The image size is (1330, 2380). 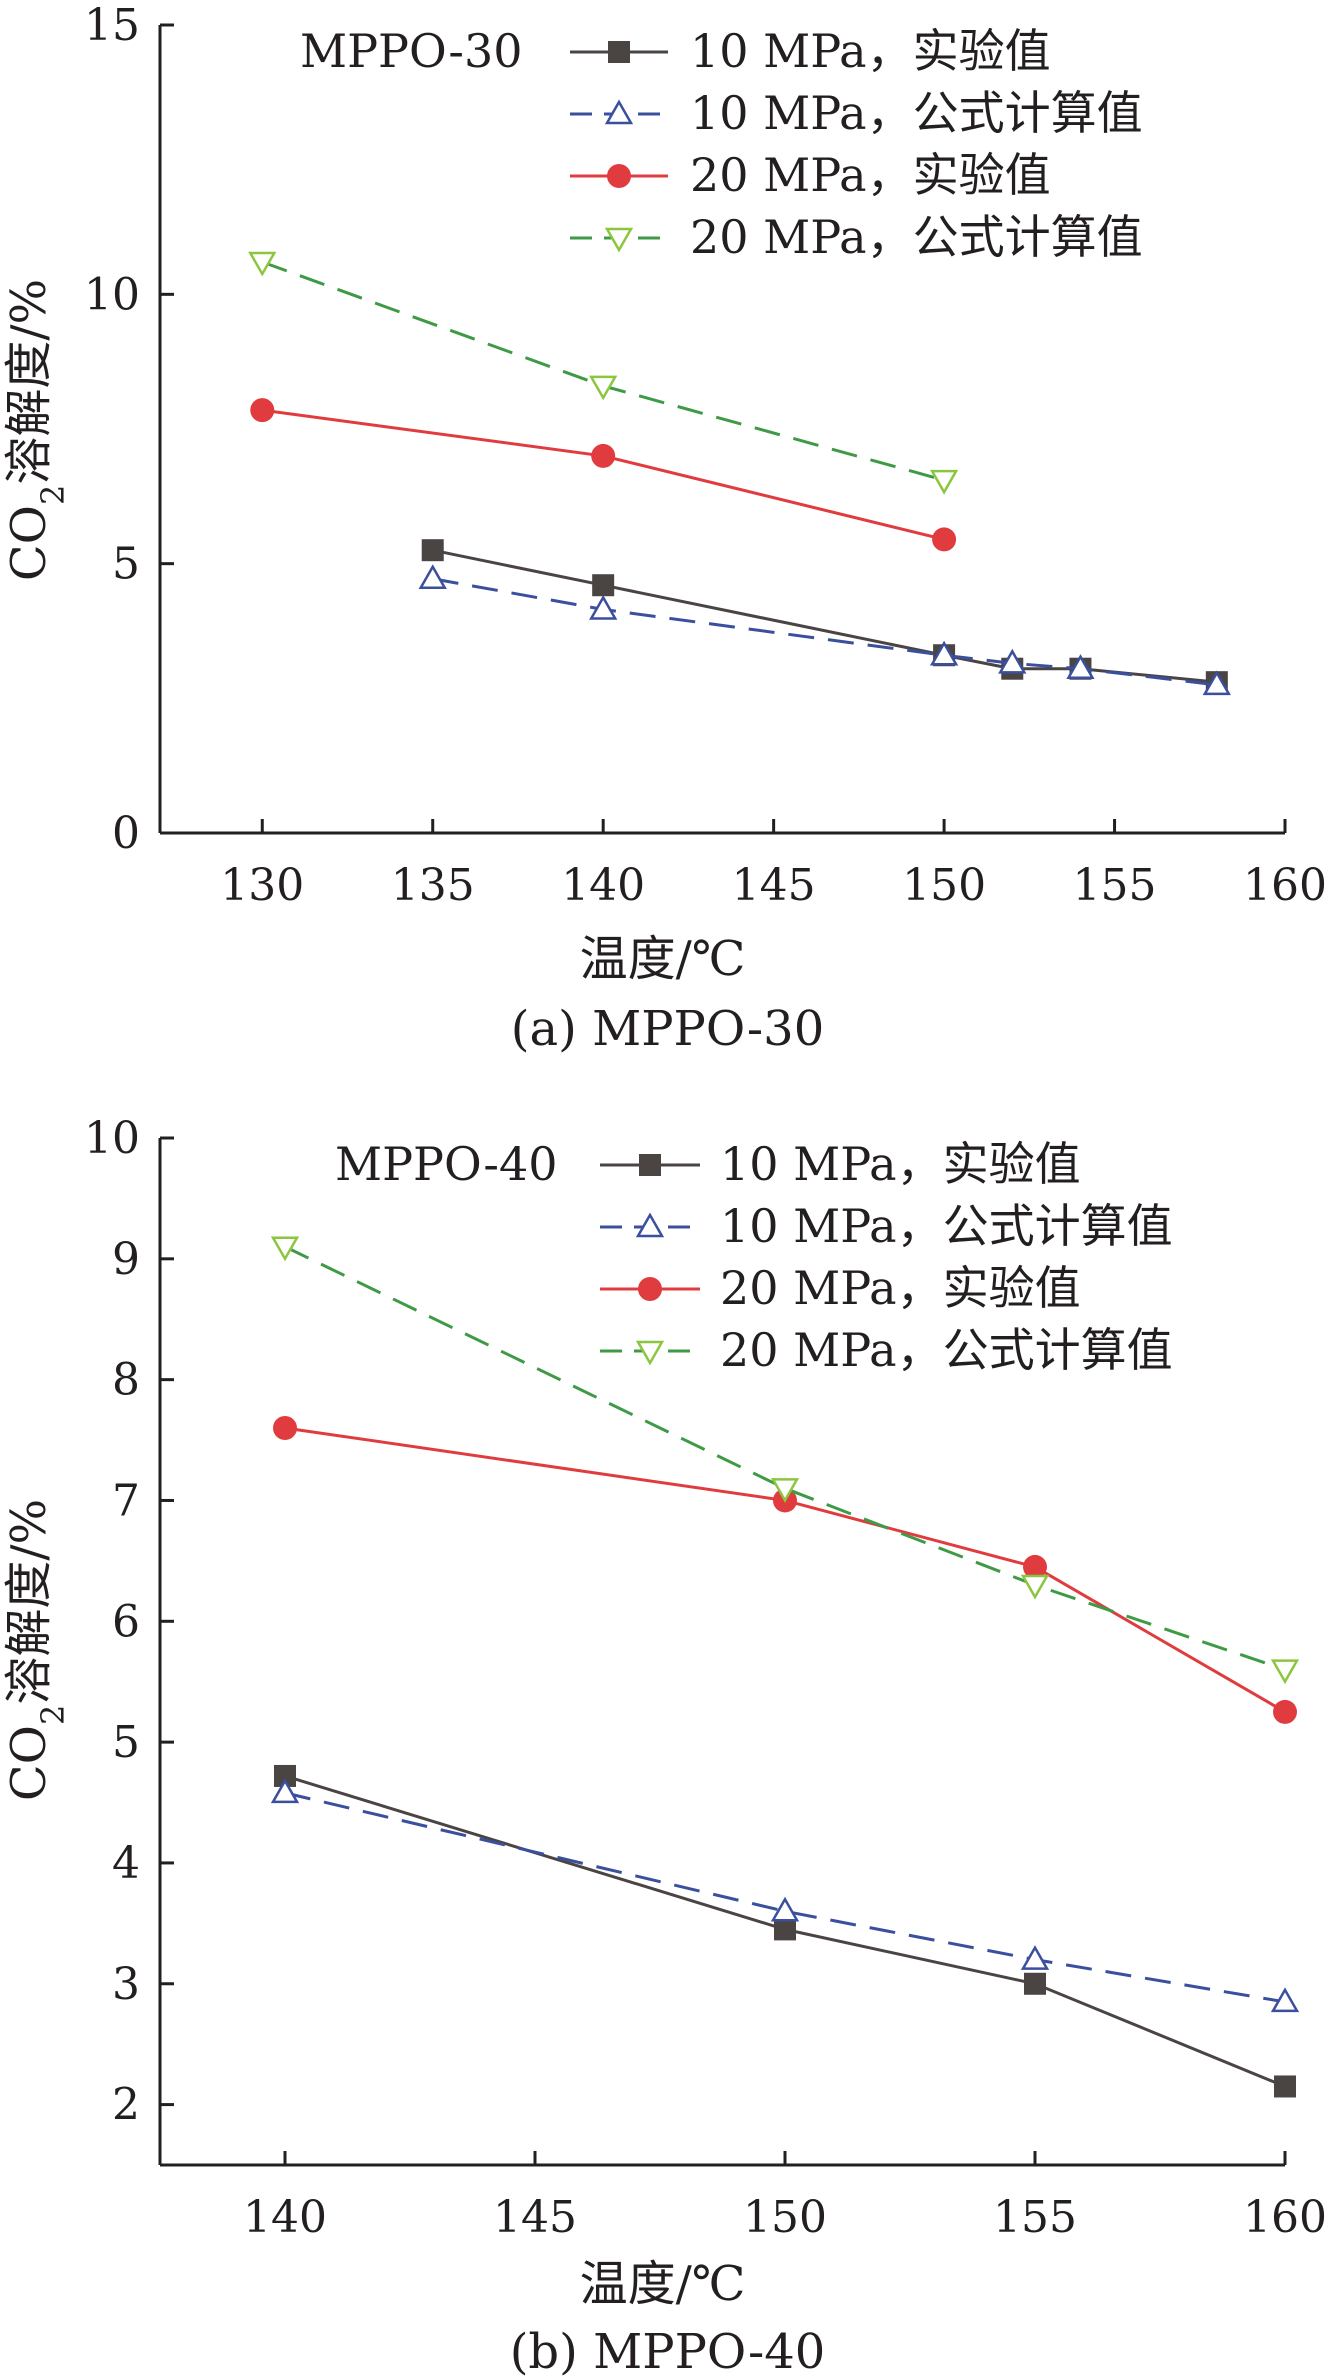 What do you see at coordinates (112, 25) in the screenshot?
I see `y-tick-label: 15` at bounding box center [112, 25].